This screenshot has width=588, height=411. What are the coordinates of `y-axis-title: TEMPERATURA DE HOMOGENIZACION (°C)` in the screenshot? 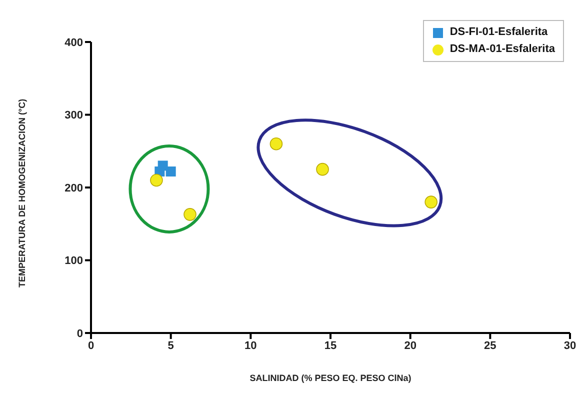 It's located at (22, 193).